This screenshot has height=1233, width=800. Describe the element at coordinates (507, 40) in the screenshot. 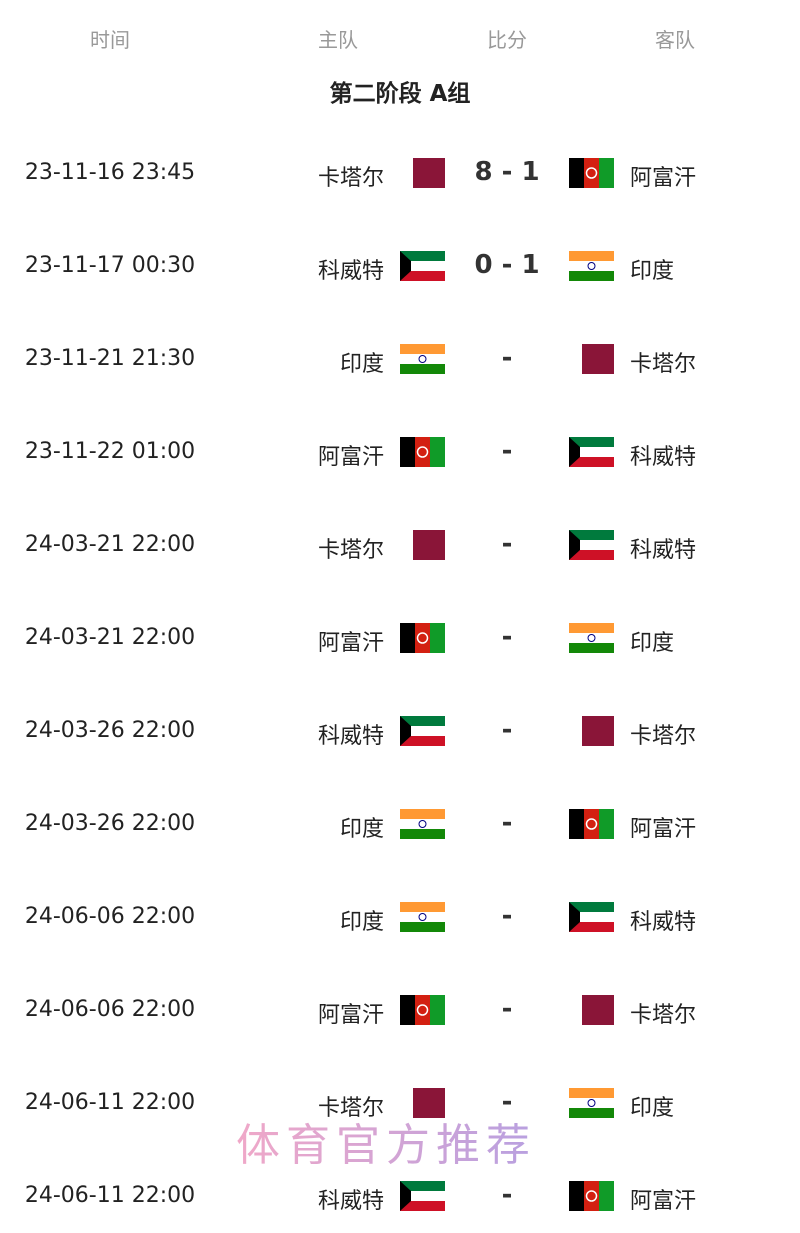

I see `header-score: 比分` at that location.